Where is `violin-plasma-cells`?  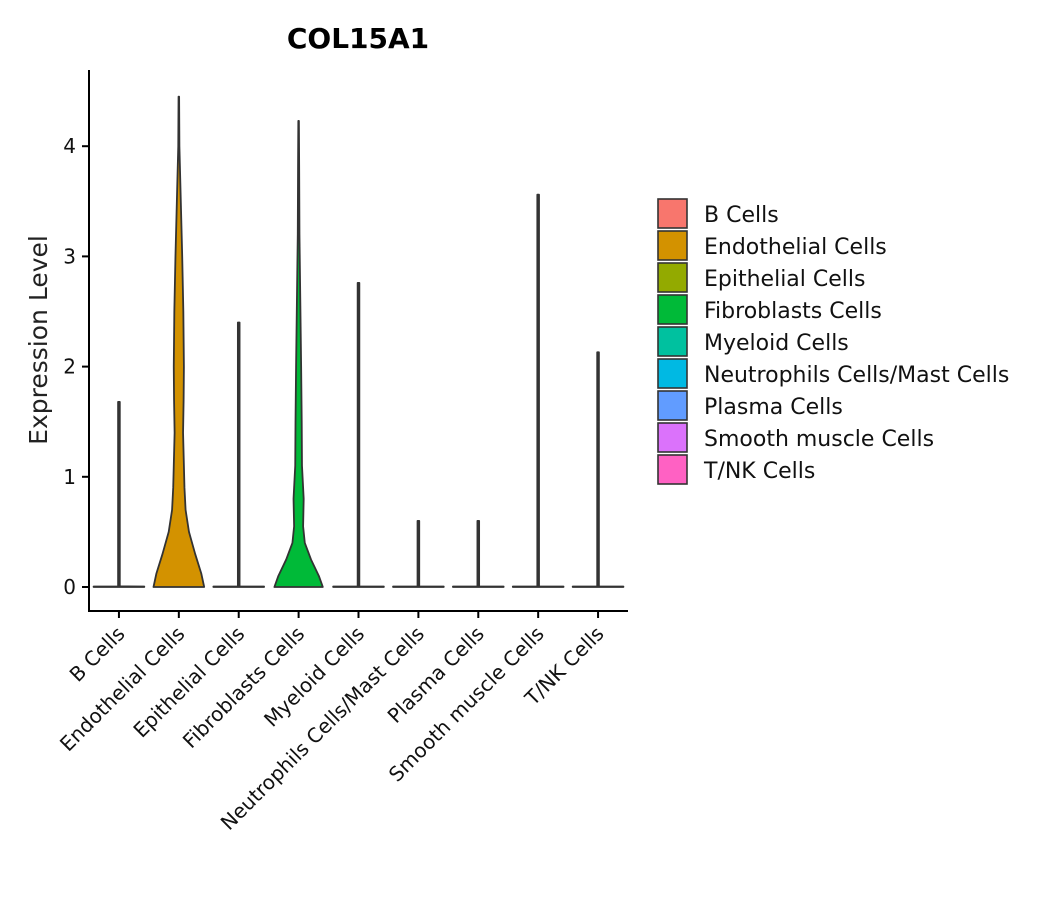
violin-plasma-cells is located at coordinates (478, 553).